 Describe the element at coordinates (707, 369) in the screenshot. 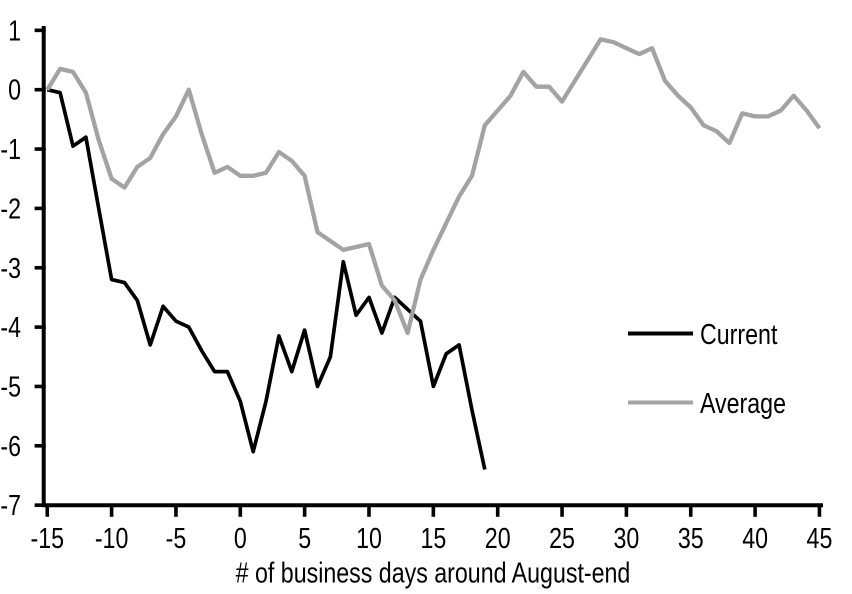

I see `legend: Current Average` at that location.